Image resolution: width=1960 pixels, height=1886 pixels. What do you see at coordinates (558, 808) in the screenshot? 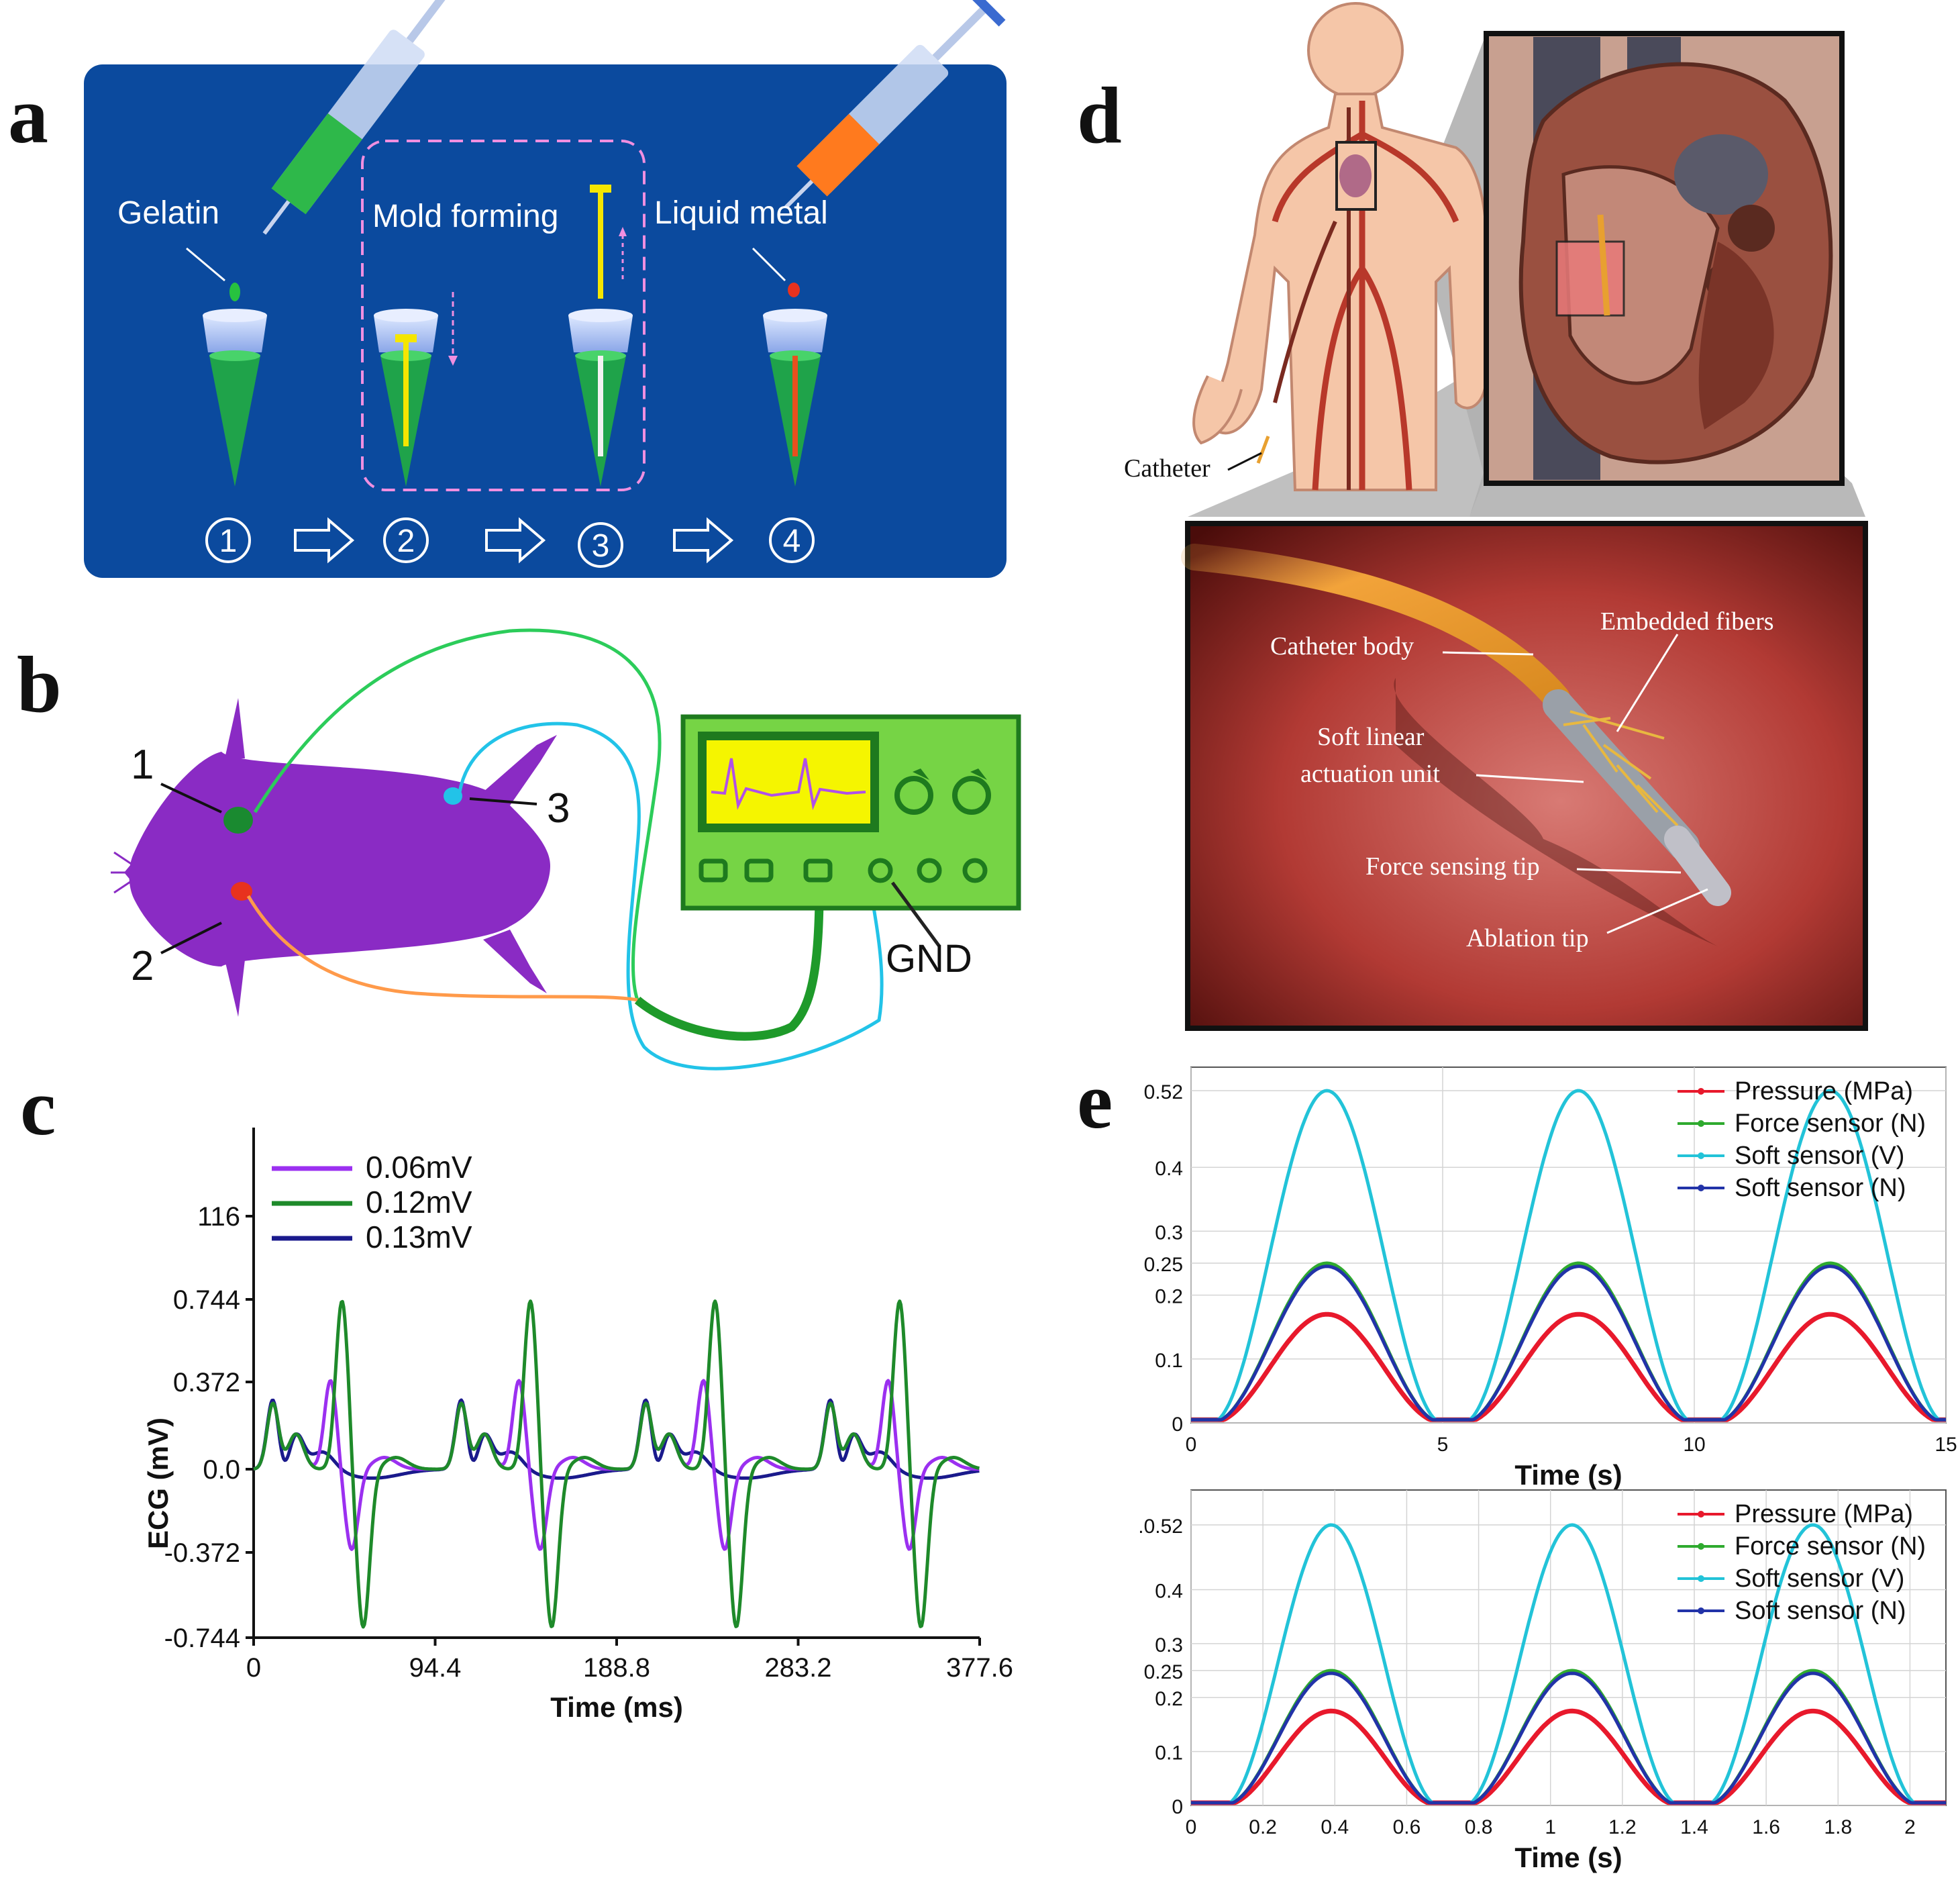
I see `electrode-3-label: 3` at bounding box center [558, 808].